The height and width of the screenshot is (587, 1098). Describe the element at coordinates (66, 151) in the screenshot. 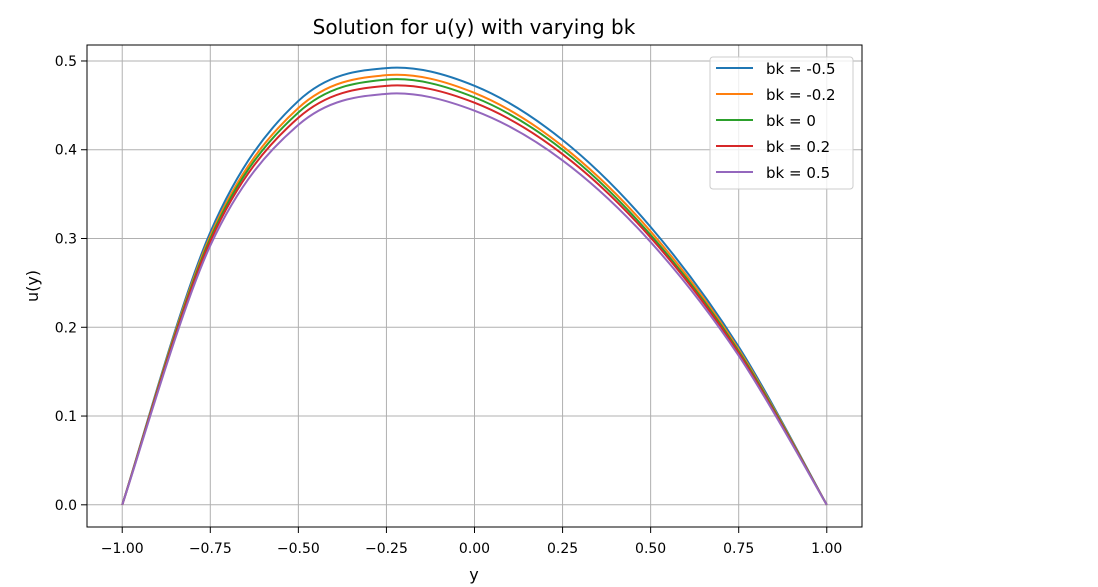

I see `y-tick-label: 0.4` at that location.